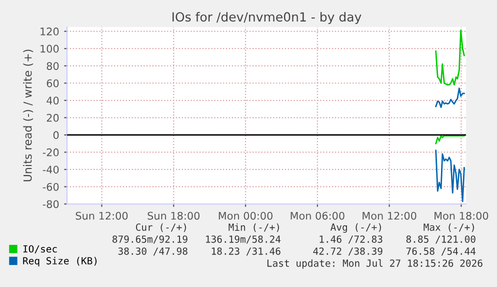 This screenshot has width=497, height=287. Describe the element at coordinates (461, 216) in the screenshot. I see `x-tick-label: Mon 18:00` at that location.